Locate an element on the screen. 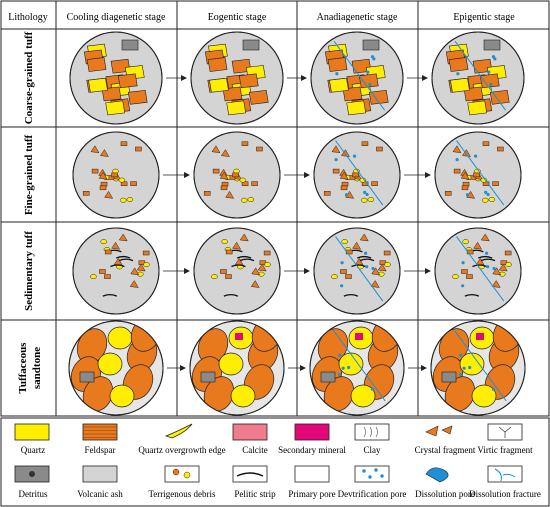 This screenshot has height=507, width=550. lithology-header: Lithology is located at coordinates (27, 17).